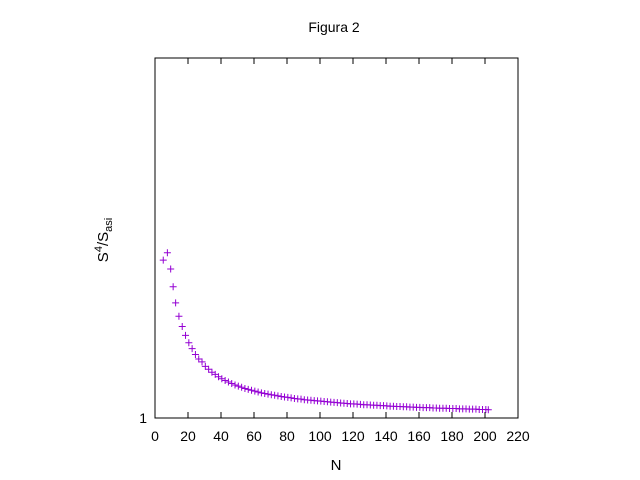  What do you see at coordinates (386, 436) in the screenshot?
I see `x-tick-label: 140` at bounding box center [386, 436].